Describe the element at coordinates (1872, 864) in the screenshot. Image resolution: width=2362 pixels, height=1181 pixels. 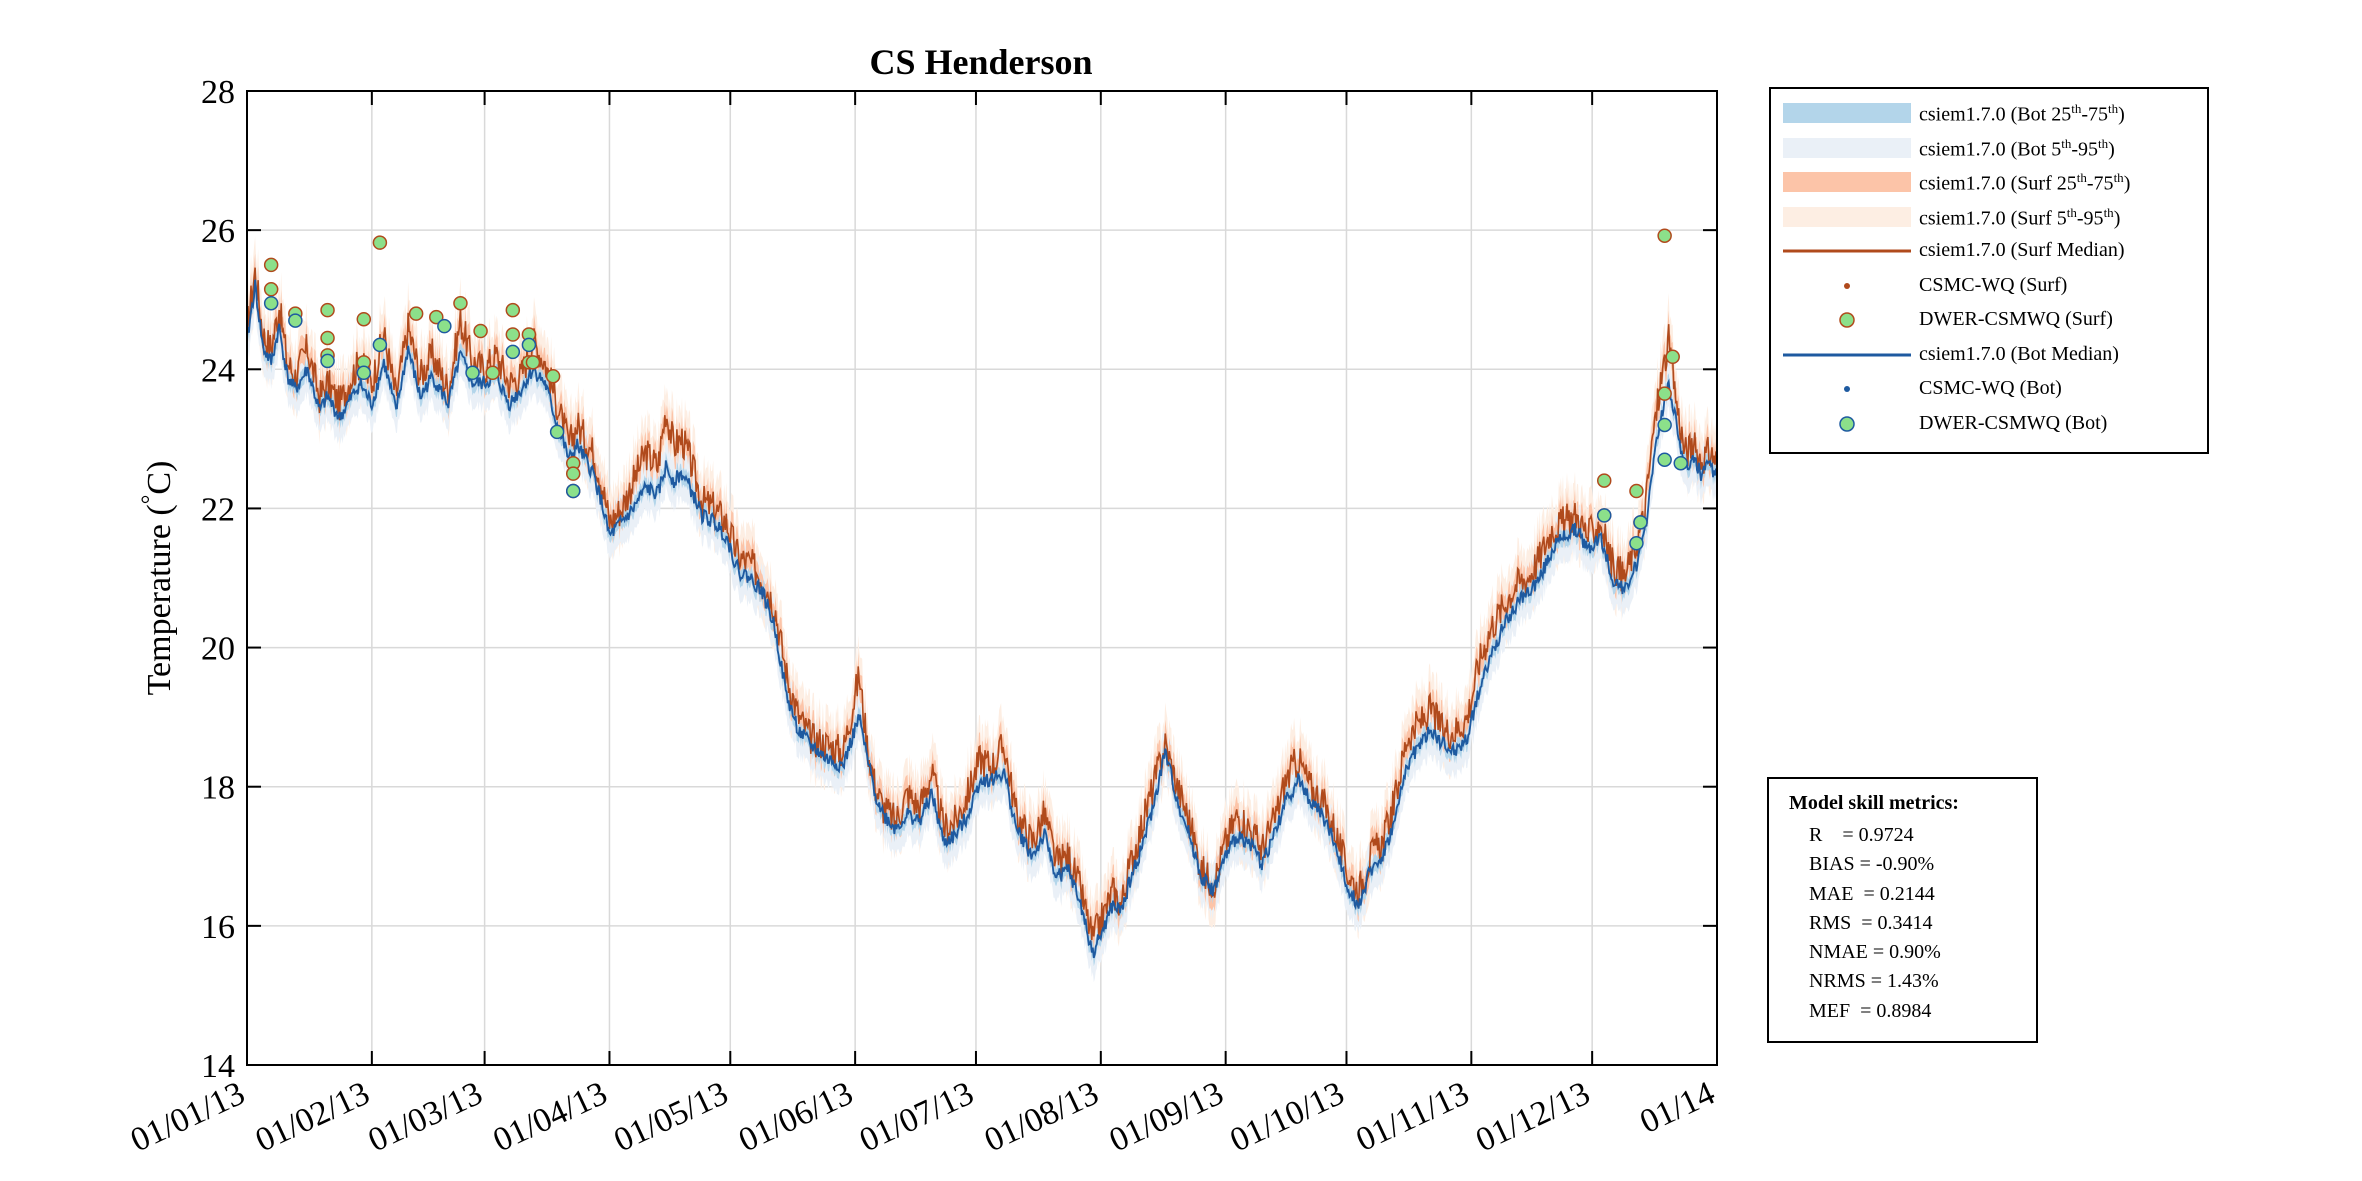
I see `metric-line: BIAS = -0.90%` at that location.